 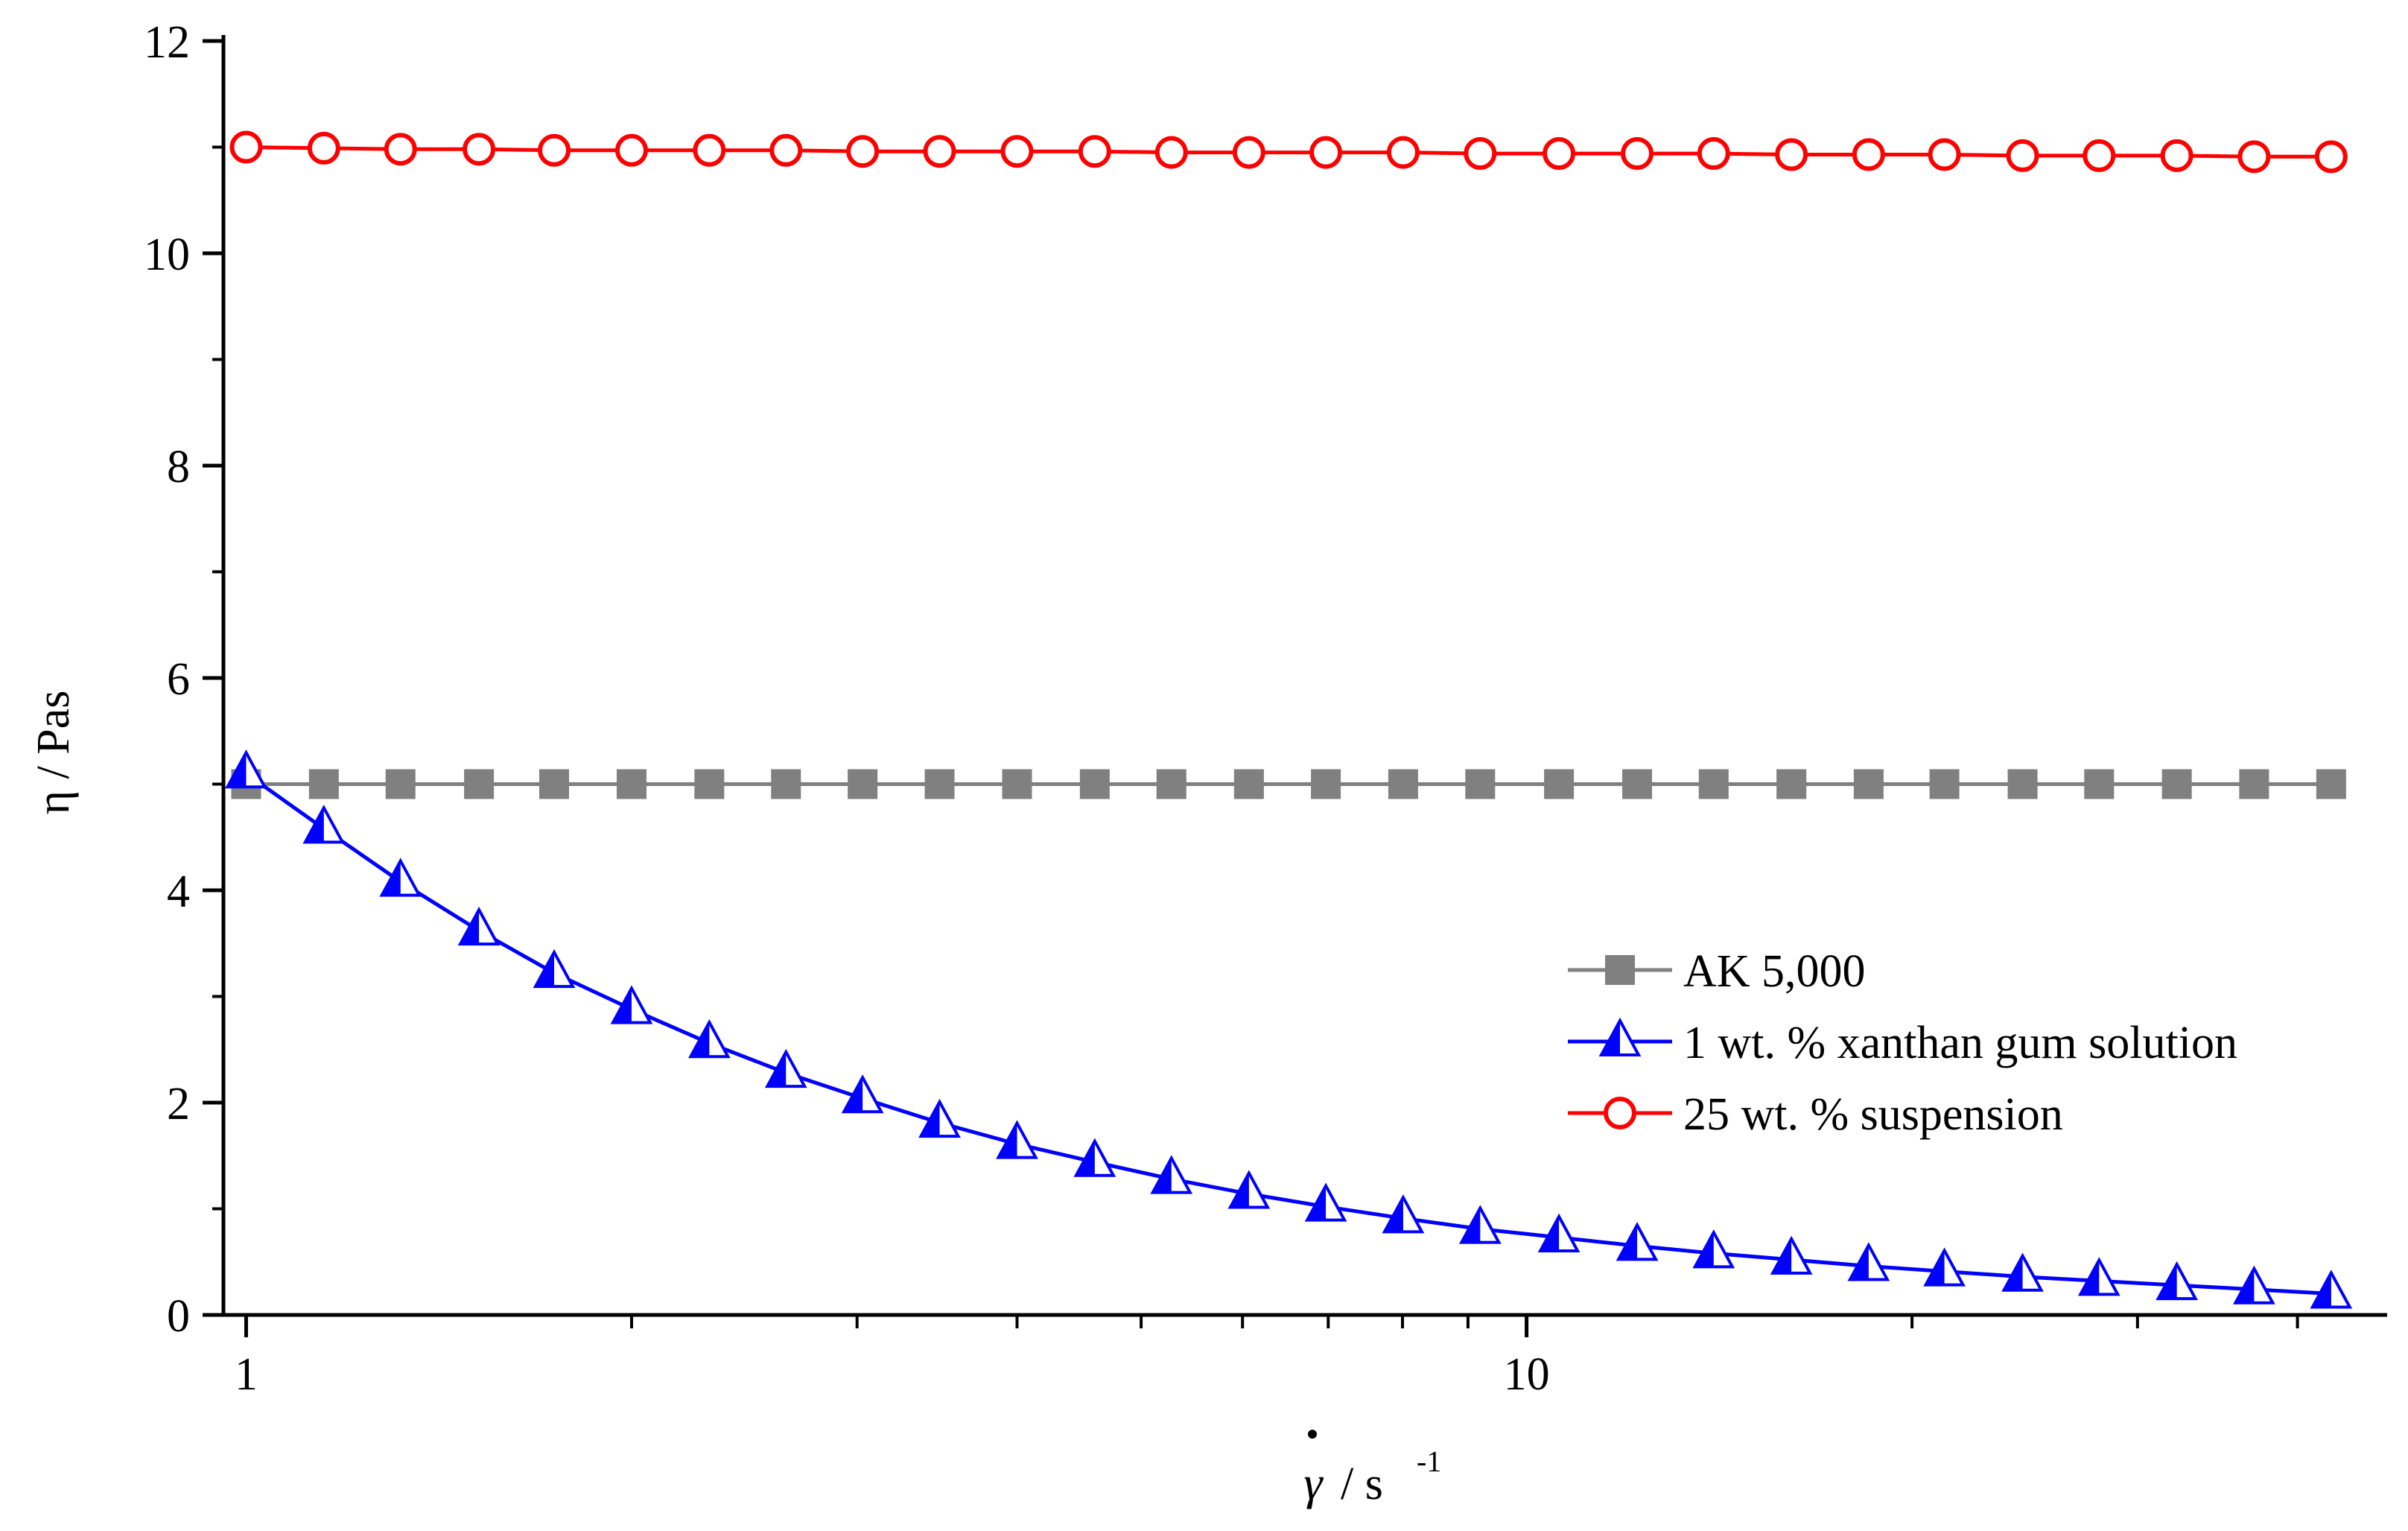 What do you see at coordinates (167, 254) in the screenshot?
I see `y-tick-label: 10` at bounding box center [167, 254].